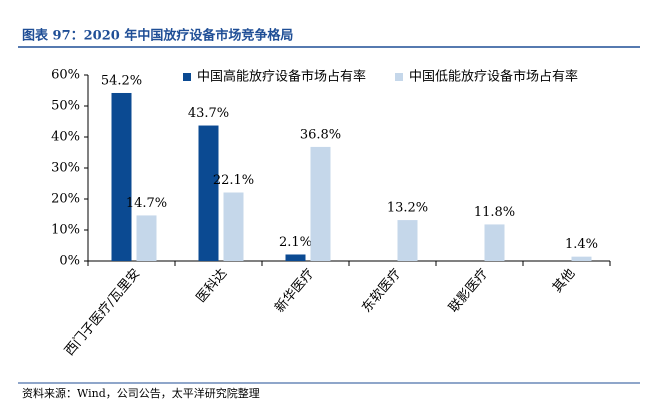 This screenshot has width=653, height=411. Describe the element at coordinates (233, 180) in the screenshot. I see `data-label: 22.1%` at that location.